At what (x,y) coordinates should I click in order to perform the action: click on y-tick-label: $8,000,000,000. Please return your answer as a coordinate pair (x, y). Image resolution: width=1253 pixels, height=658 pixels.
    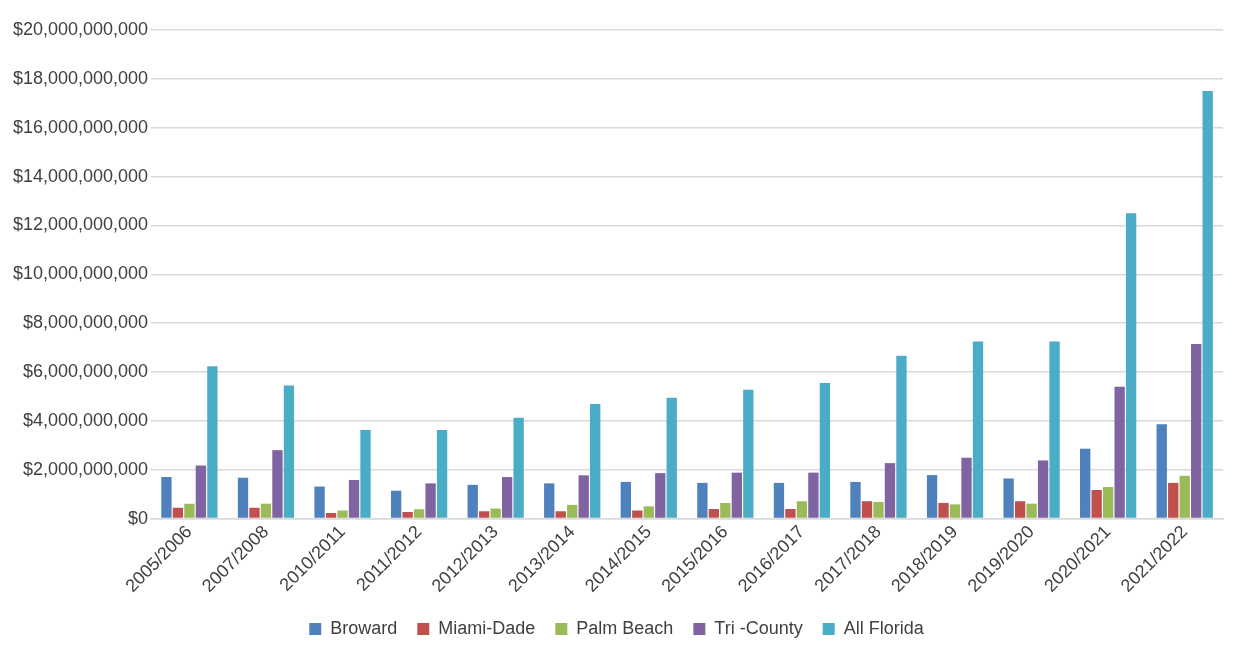
    Looking at the image, I should click on (86, 322).